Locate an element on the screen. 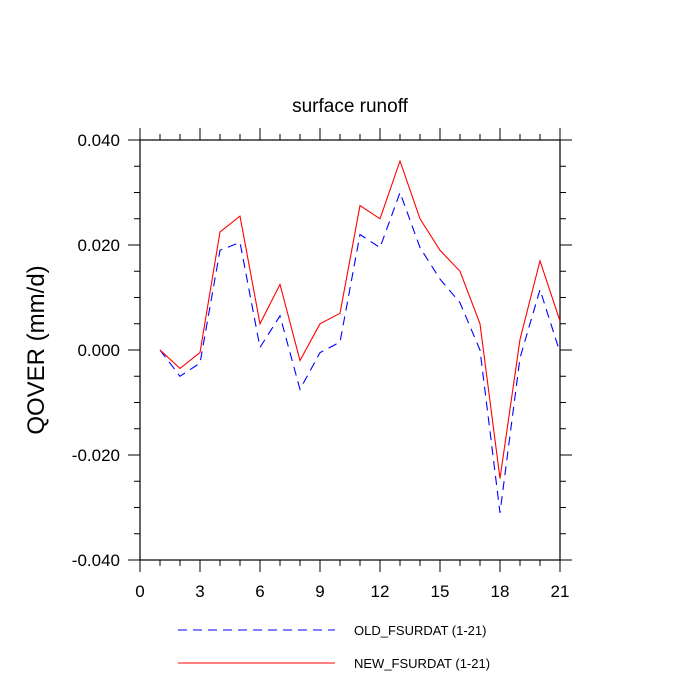 The image size is (700, 700). y-tick-label: -0.020 is located at coordinates (96, 455).